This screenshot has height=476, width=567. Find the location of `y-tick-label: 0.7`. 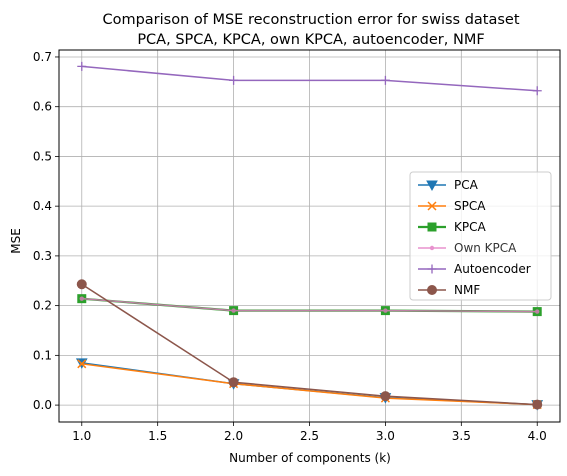

y-tick-label: 0.7 is located at coordinates (42, 57).